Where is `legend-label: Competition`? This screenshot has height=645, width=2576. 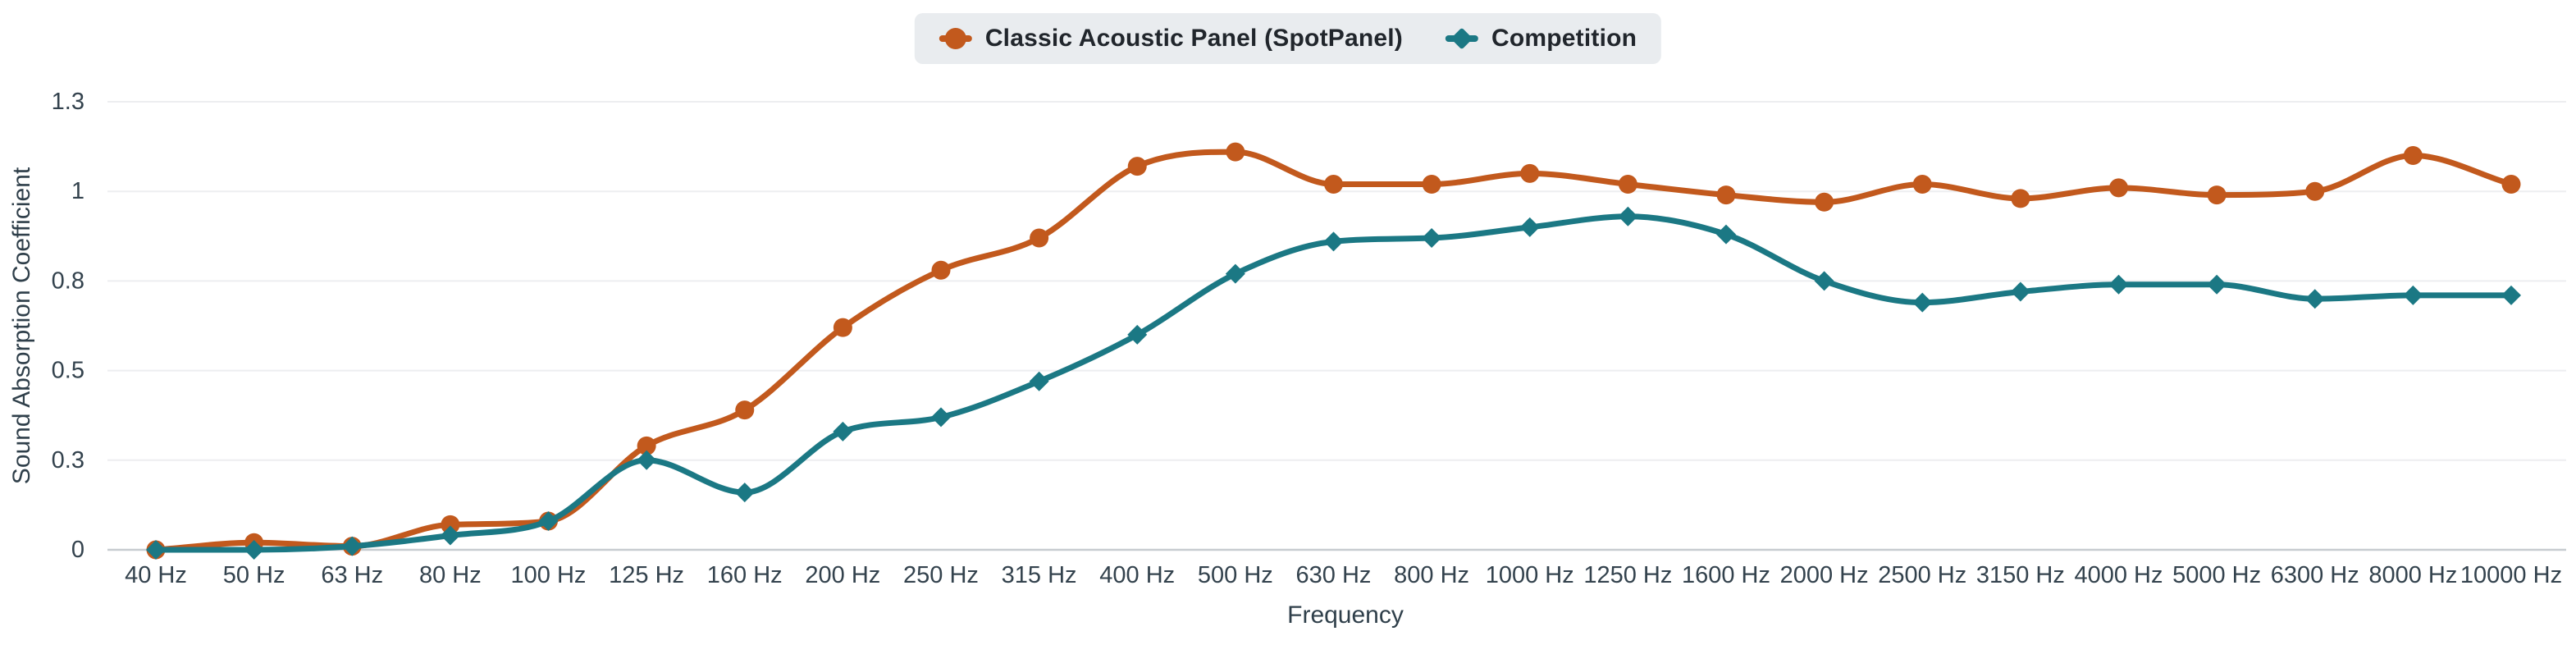
legend-label: Competition is located at coordinates (1564, 38).